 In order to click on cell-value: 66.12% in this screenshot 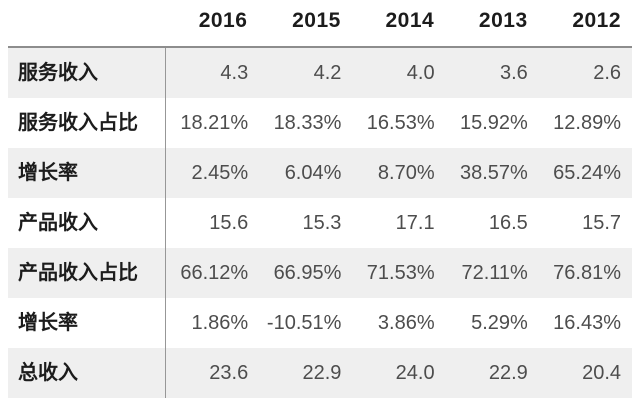, I will do `click(212, 273)`.